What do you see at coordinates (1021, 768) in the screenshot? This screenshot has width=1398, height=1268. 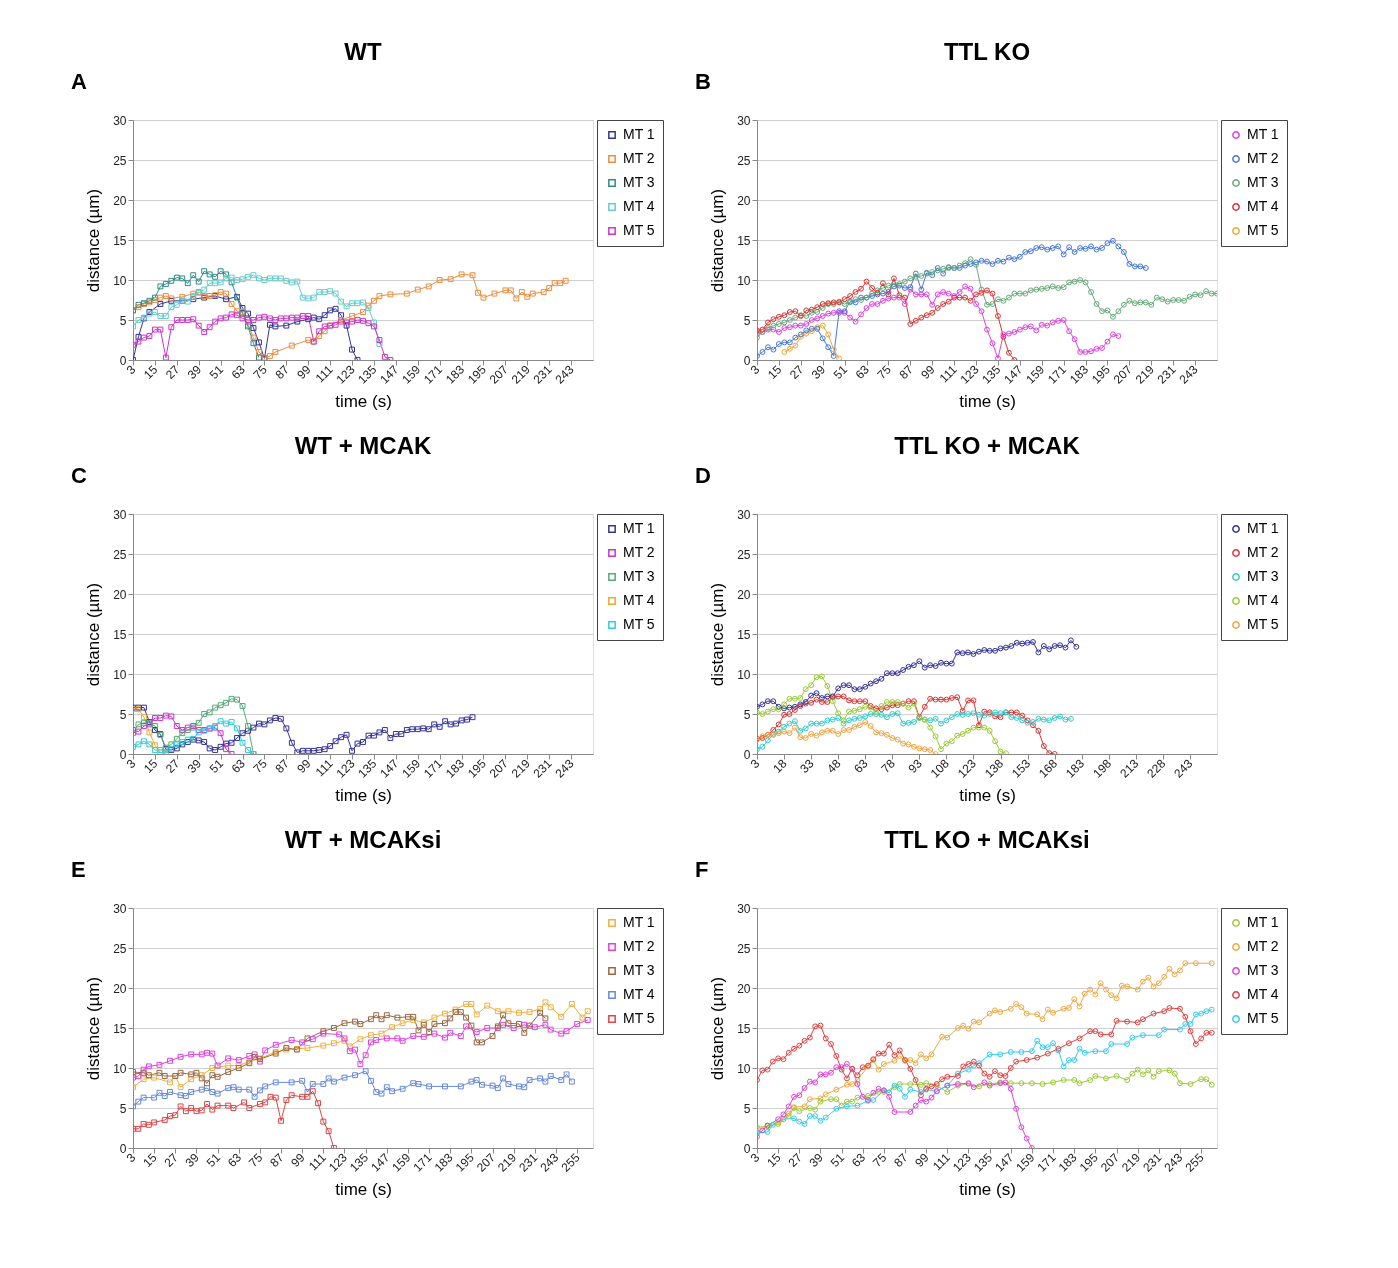 I see `x-tick-label: 153` at bounding box center [1021, 768].